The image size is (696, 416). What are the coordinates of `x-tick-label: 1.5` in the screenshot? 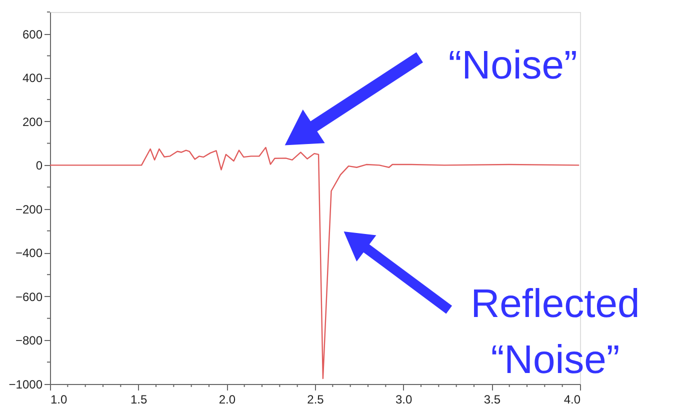 It's located at (139, 399).